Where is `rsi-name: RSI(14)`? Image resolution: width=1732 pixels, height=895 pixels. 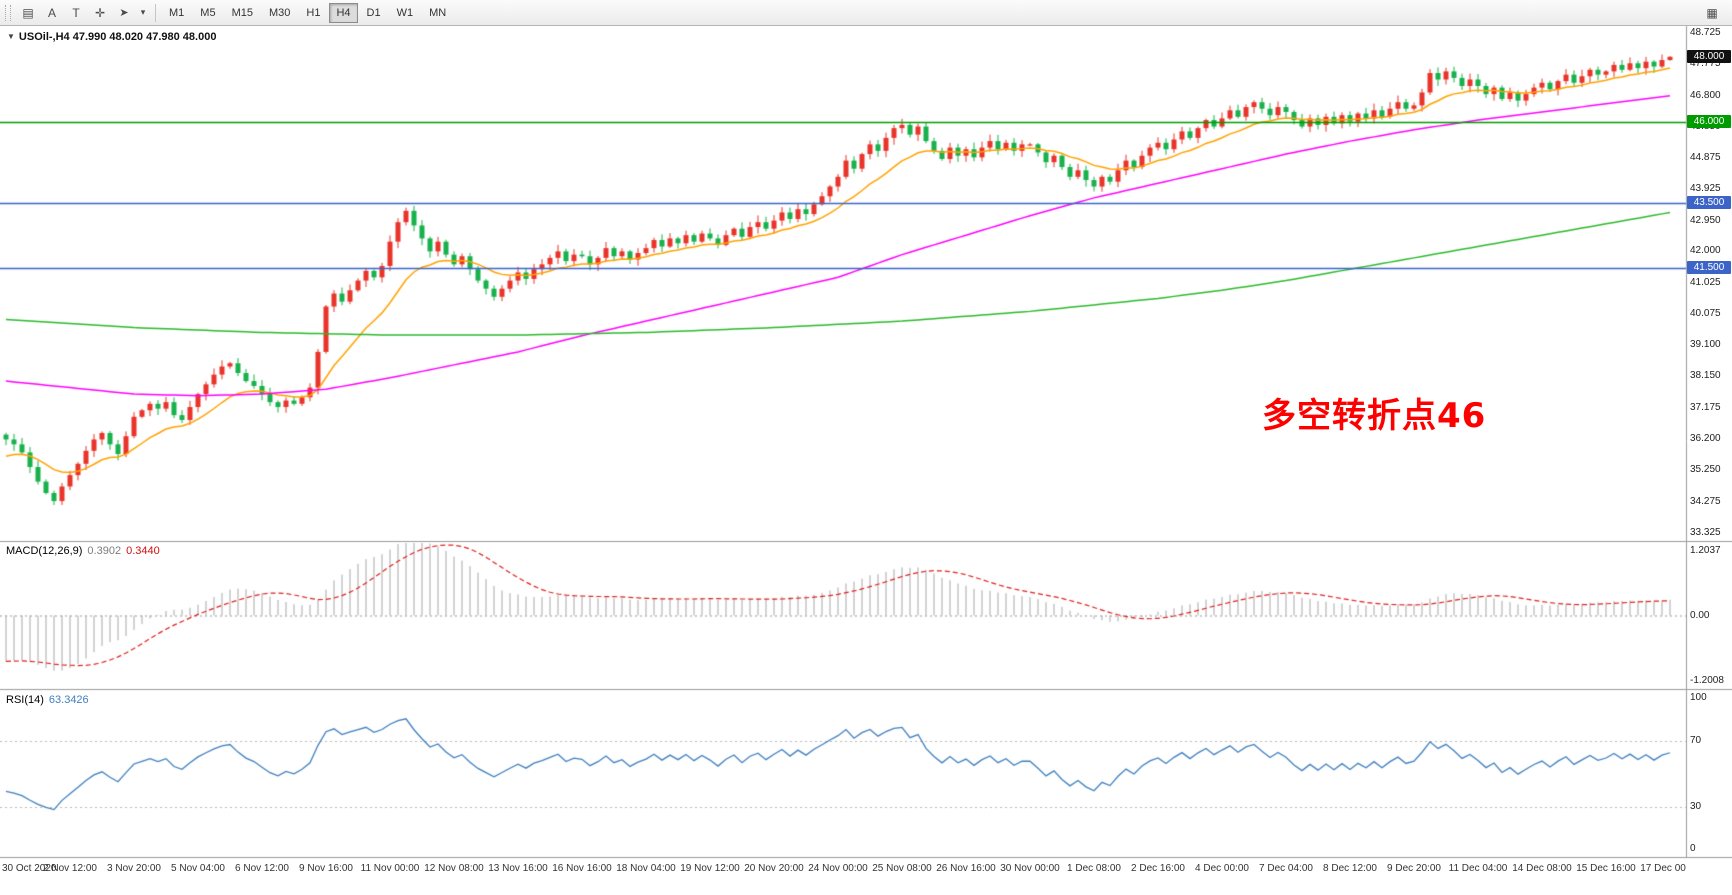
rsi-name: RSI(14) is located at coordinates (25, 700).